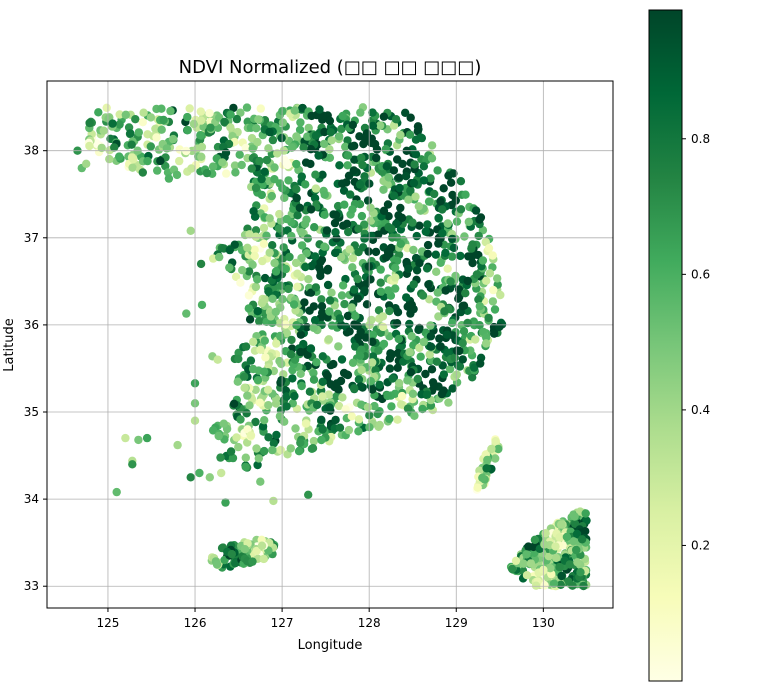 This screenshot has width=766, height=690. I want to click on y-axis-label: Latitude, so click(9, 345).